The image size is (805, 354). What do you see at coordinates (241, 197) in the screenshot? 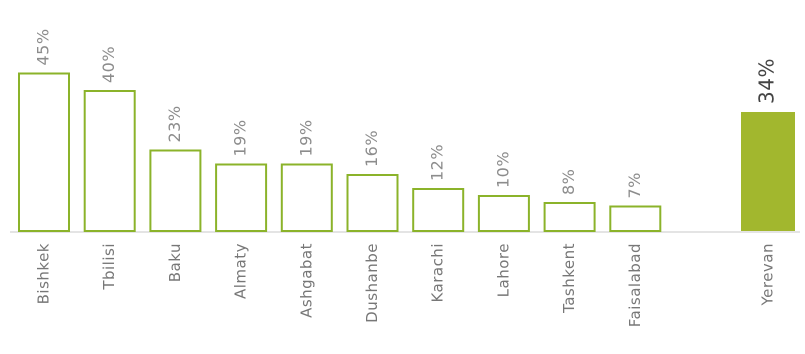
I see `bar-almaty` at bounding box center [241, 197].